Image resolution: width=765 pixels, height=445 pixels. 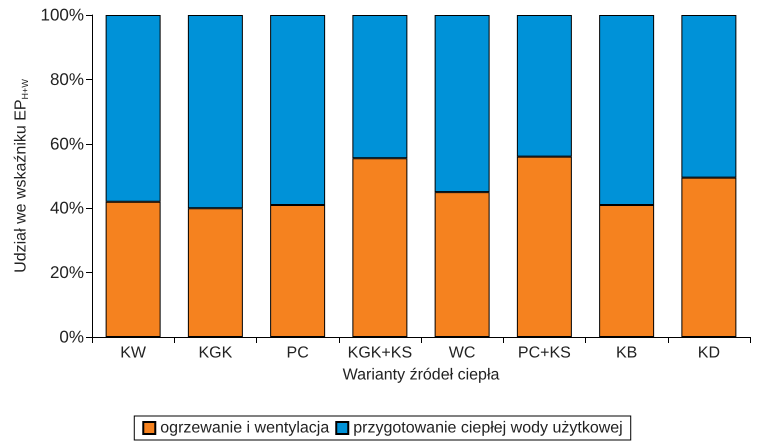 I want to click on x-tick-label: KGK+KS, so click(x=380, y=353).